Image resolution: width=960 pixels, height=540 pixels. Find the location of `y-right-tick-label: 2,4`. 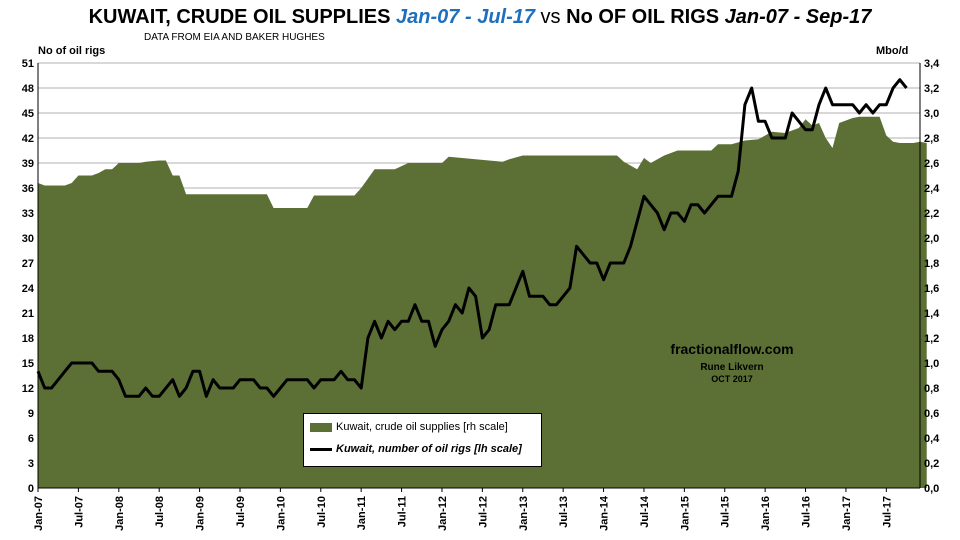

y-right-tick-label: 2,4 is located at coordinates (932, 189).